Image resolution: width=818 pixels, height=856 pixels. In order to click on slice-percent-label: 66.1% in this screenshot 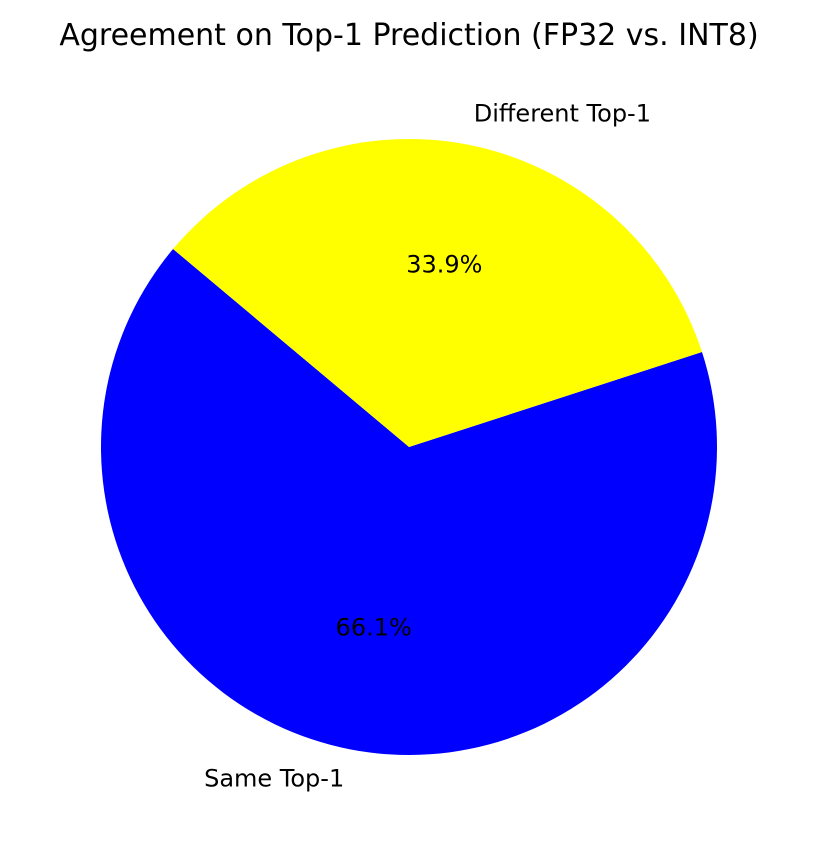, I will do `click(374, 627)`.